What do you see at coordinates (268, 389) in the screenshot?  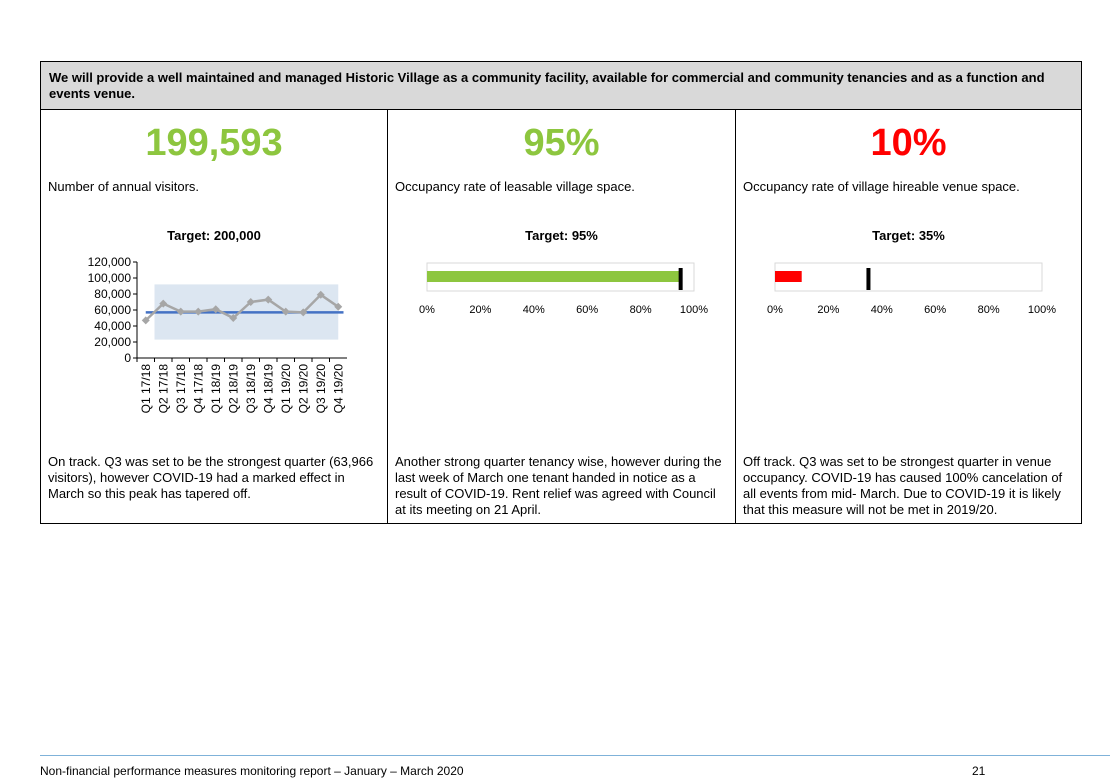 I see `x-tick-label: Q4 18/19` at bounding box center [268, 389].